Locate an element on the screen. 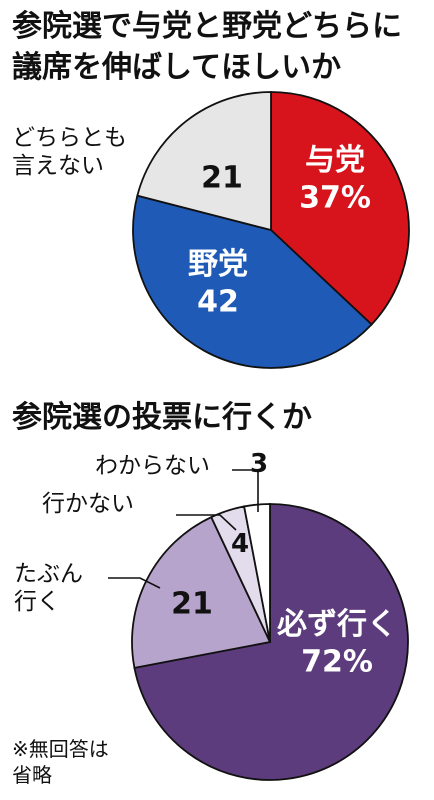 This screenshot has height=800, width=434. chart2-callout-probably-line-1: たぶん is located at coordinates (48, 574).